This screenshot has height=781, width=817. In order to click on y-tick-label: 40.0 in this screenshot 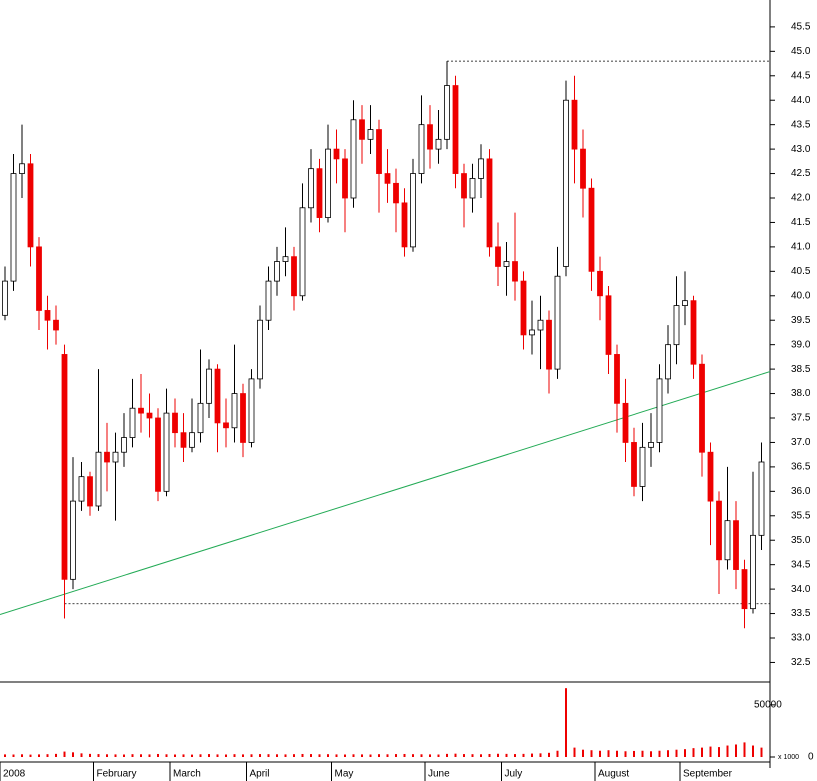, I will do `click(801, 295)`.